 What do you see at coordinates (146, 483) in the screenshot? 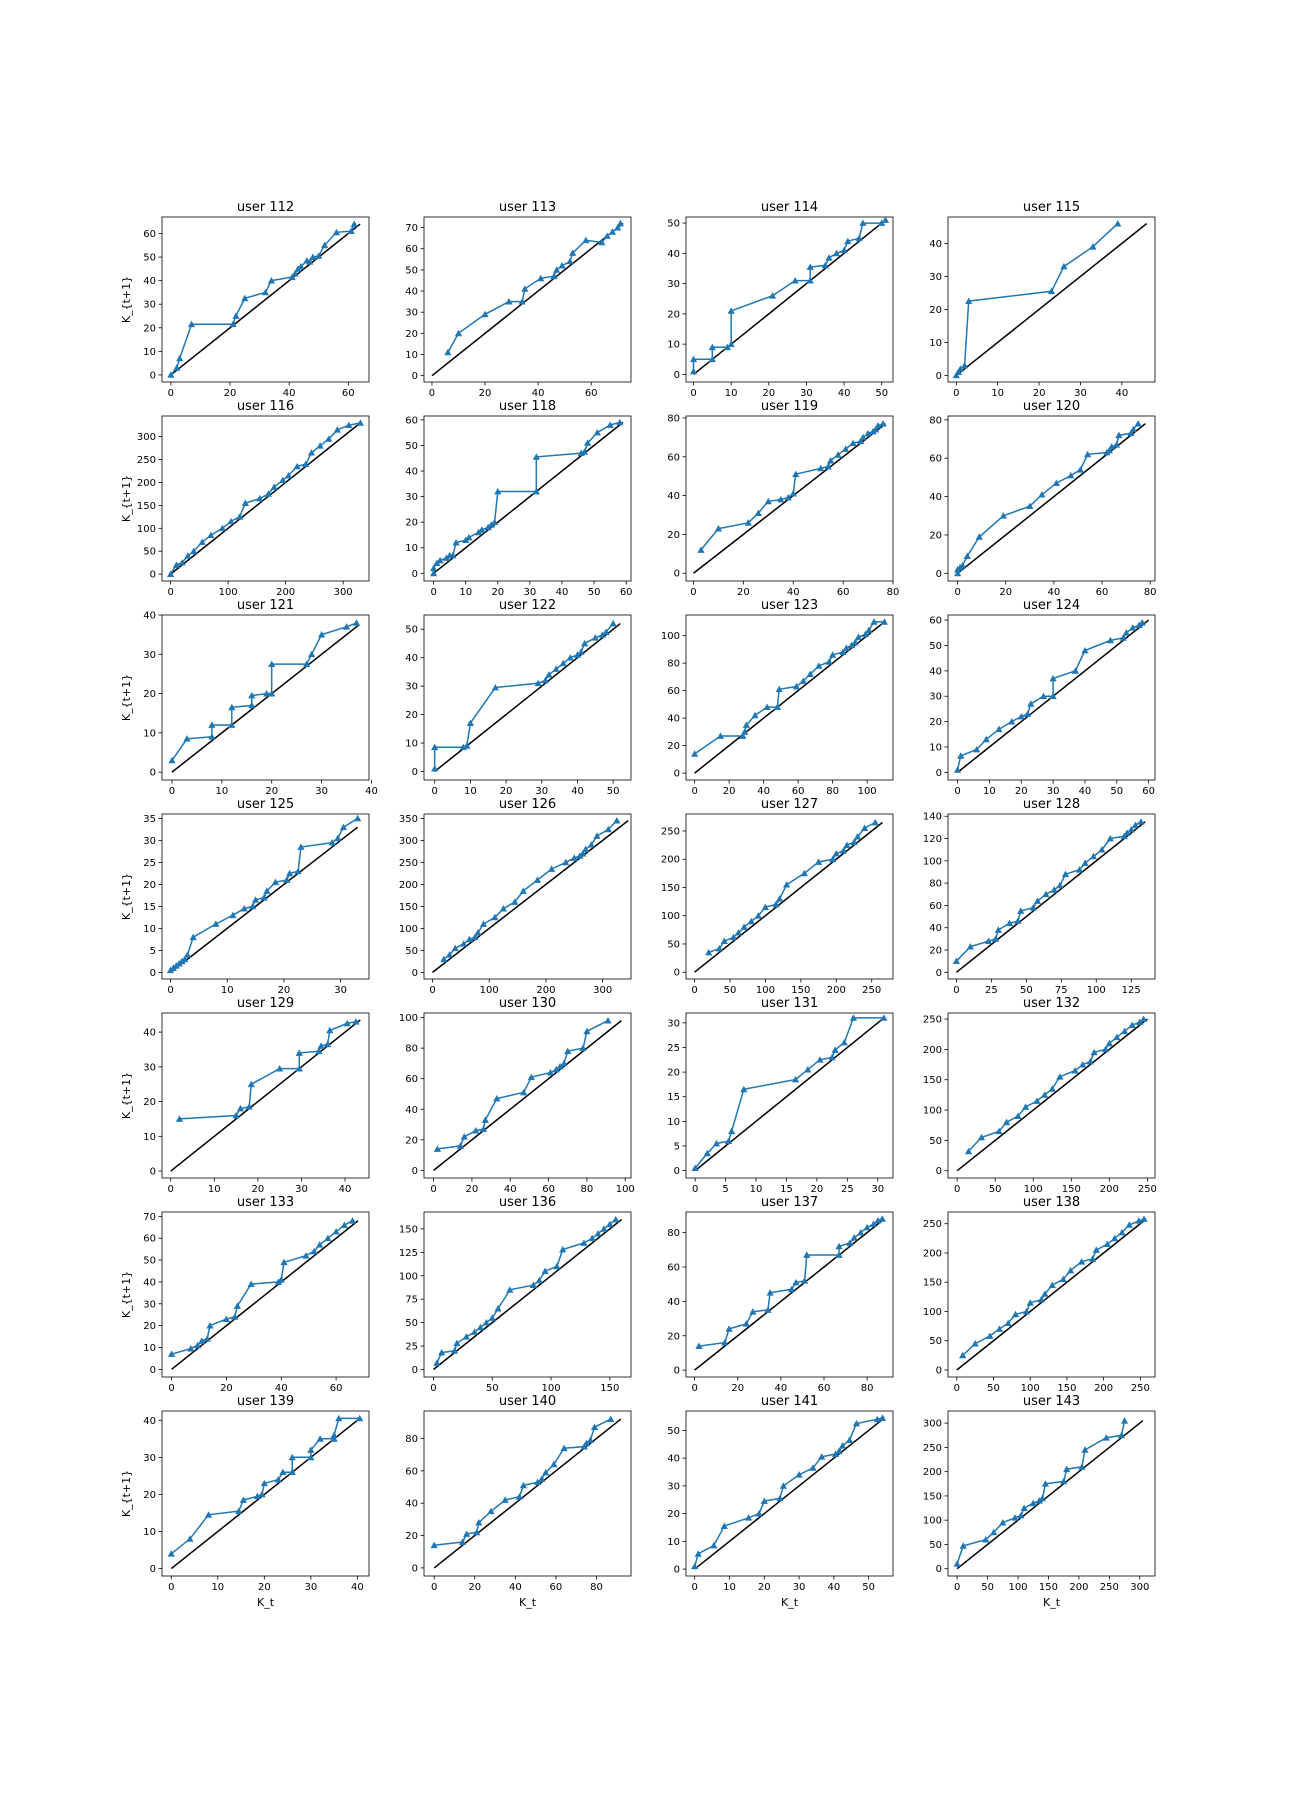
I see `y-tick-label: 200` at bounding box center [146, 483].